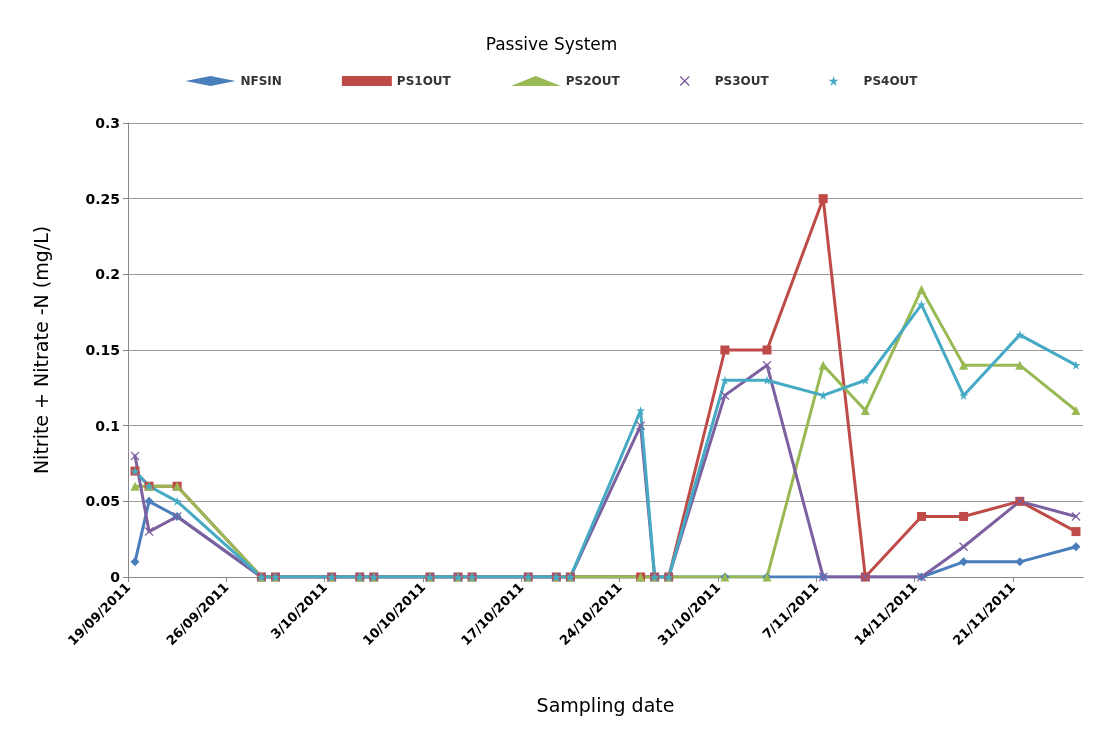 This screenshot has height=735, width=1103. Describe the element at coordinates (107, 123) in the screenshot. I see `y-tick-label: 0.3` at that location.